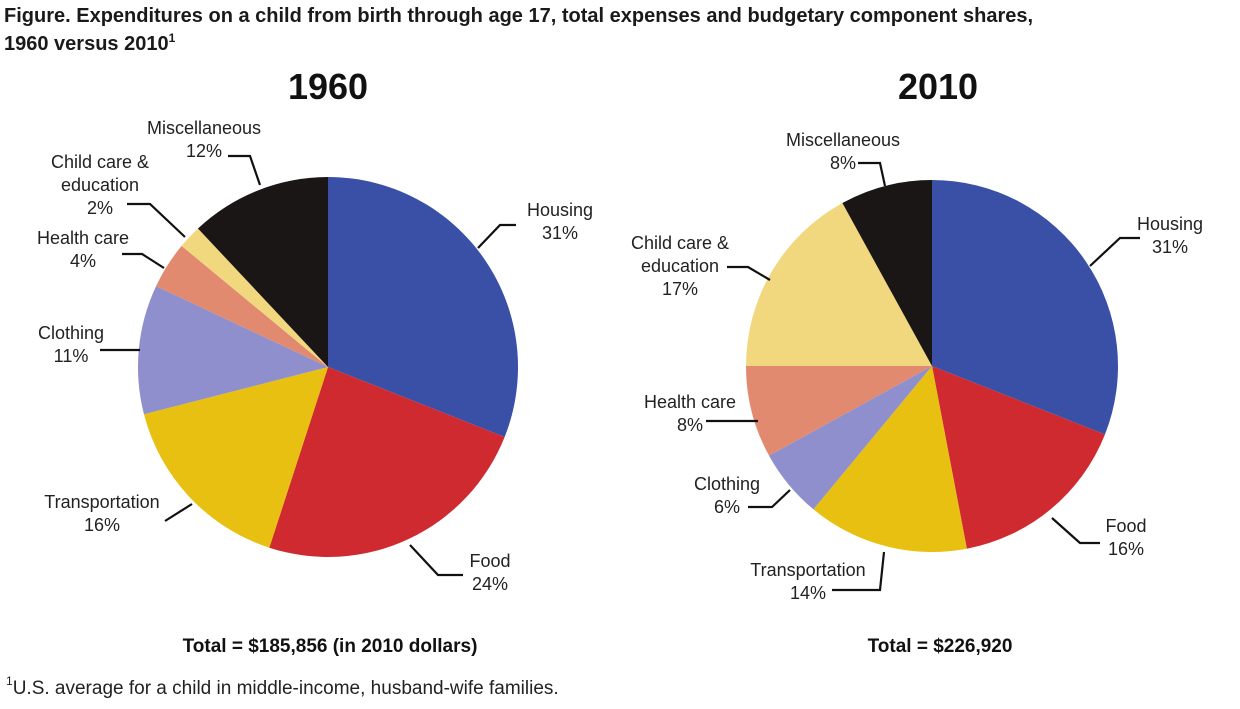  I want to click on slice-value-1960-housing: 31%, so click(560, 233).